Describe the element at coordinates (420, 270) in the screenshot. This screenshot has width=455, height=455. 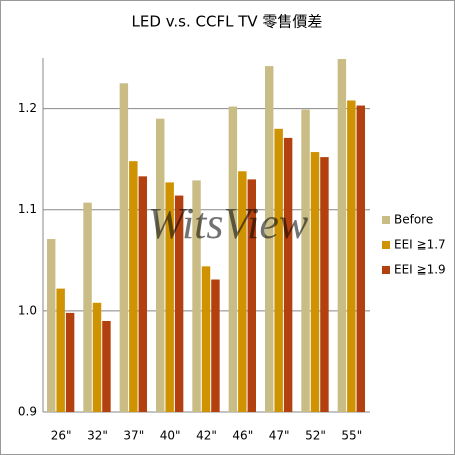
I see `legend-label: EEI ≧1.9` at that location.